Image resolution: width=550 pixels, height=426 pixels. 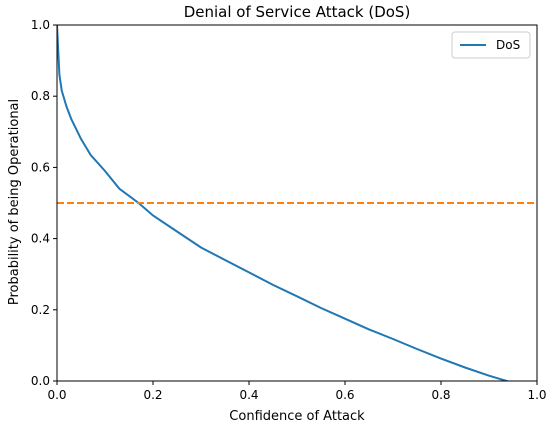 I want to click on x-tick-label: 0.4, so click(x=248, y=395).